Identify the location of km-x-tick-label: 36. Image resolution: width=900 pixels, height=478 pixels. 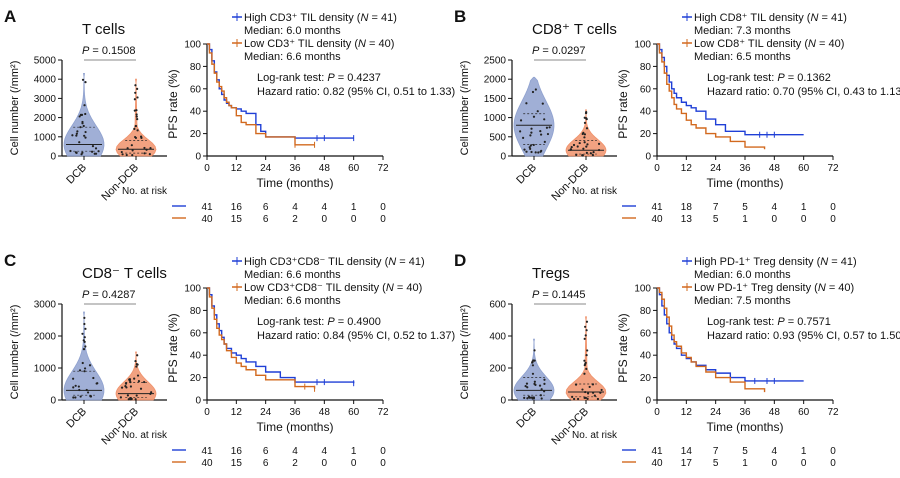
(745, 412).